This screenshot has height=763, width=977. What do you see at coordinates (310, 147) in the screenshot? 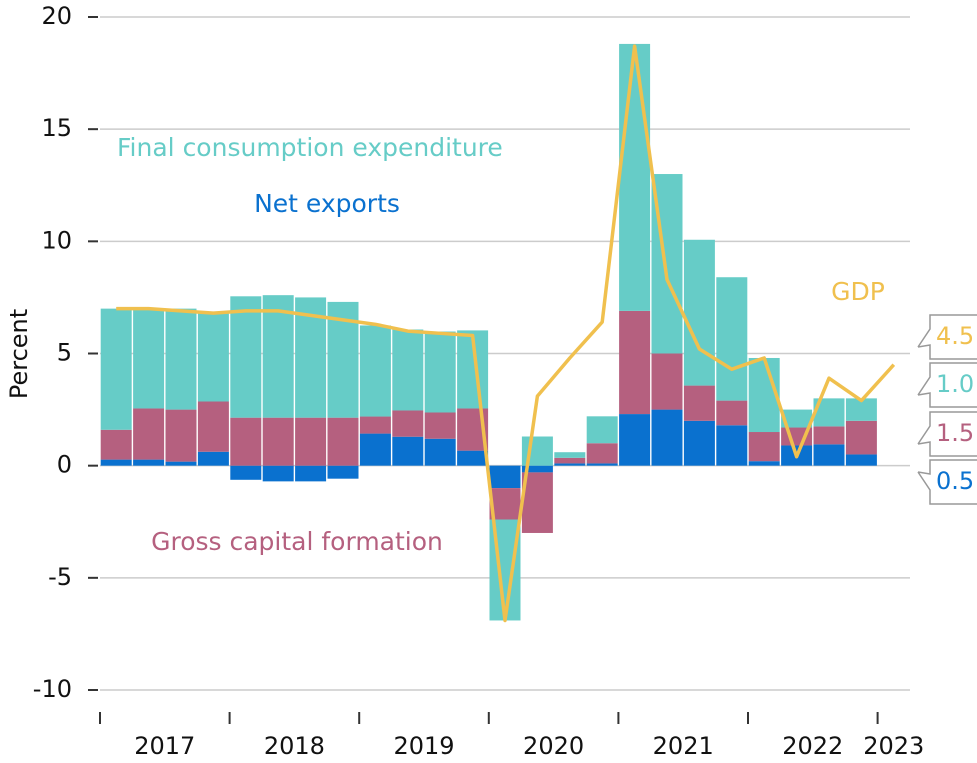
I see `series-label: Final consumption expenditure` at bounding box center [310, 147].